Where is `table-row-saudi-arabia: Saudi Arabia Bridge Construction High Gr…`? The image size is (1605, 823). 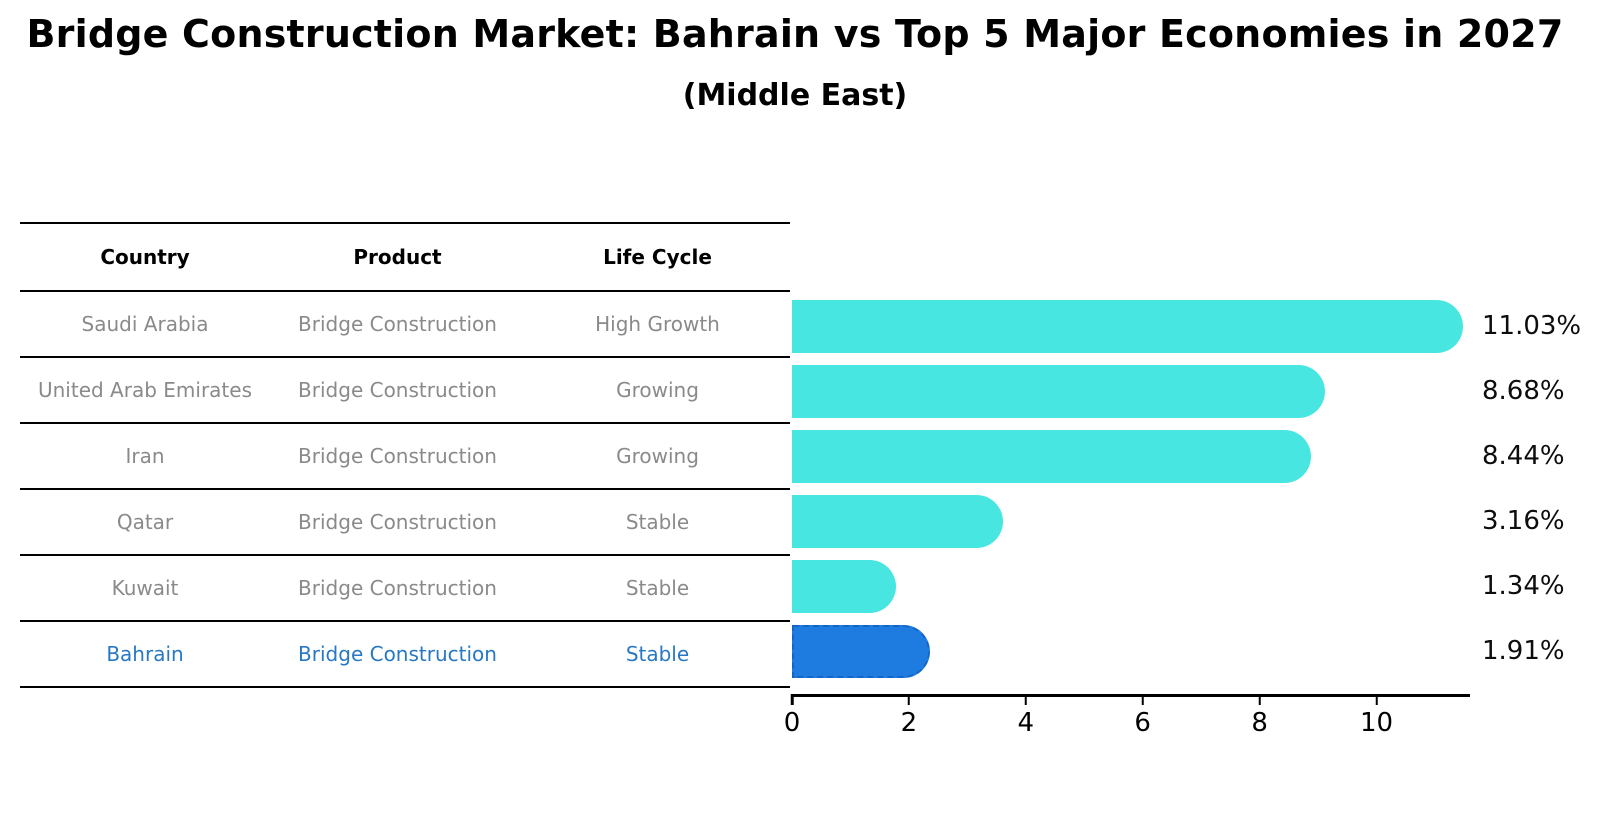
table-row-saudi-arabia: Saudi Arabia Bridge Construction High Gr… is located at coordinates (405, 325).